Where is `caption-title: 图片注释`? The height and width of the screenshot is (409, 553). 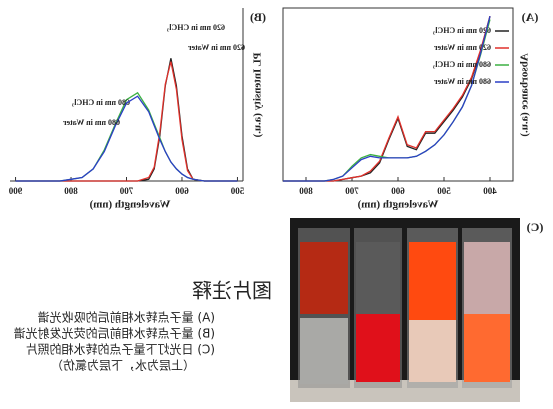 caption-title: 图片注释 is located at coordinates (232, 291).